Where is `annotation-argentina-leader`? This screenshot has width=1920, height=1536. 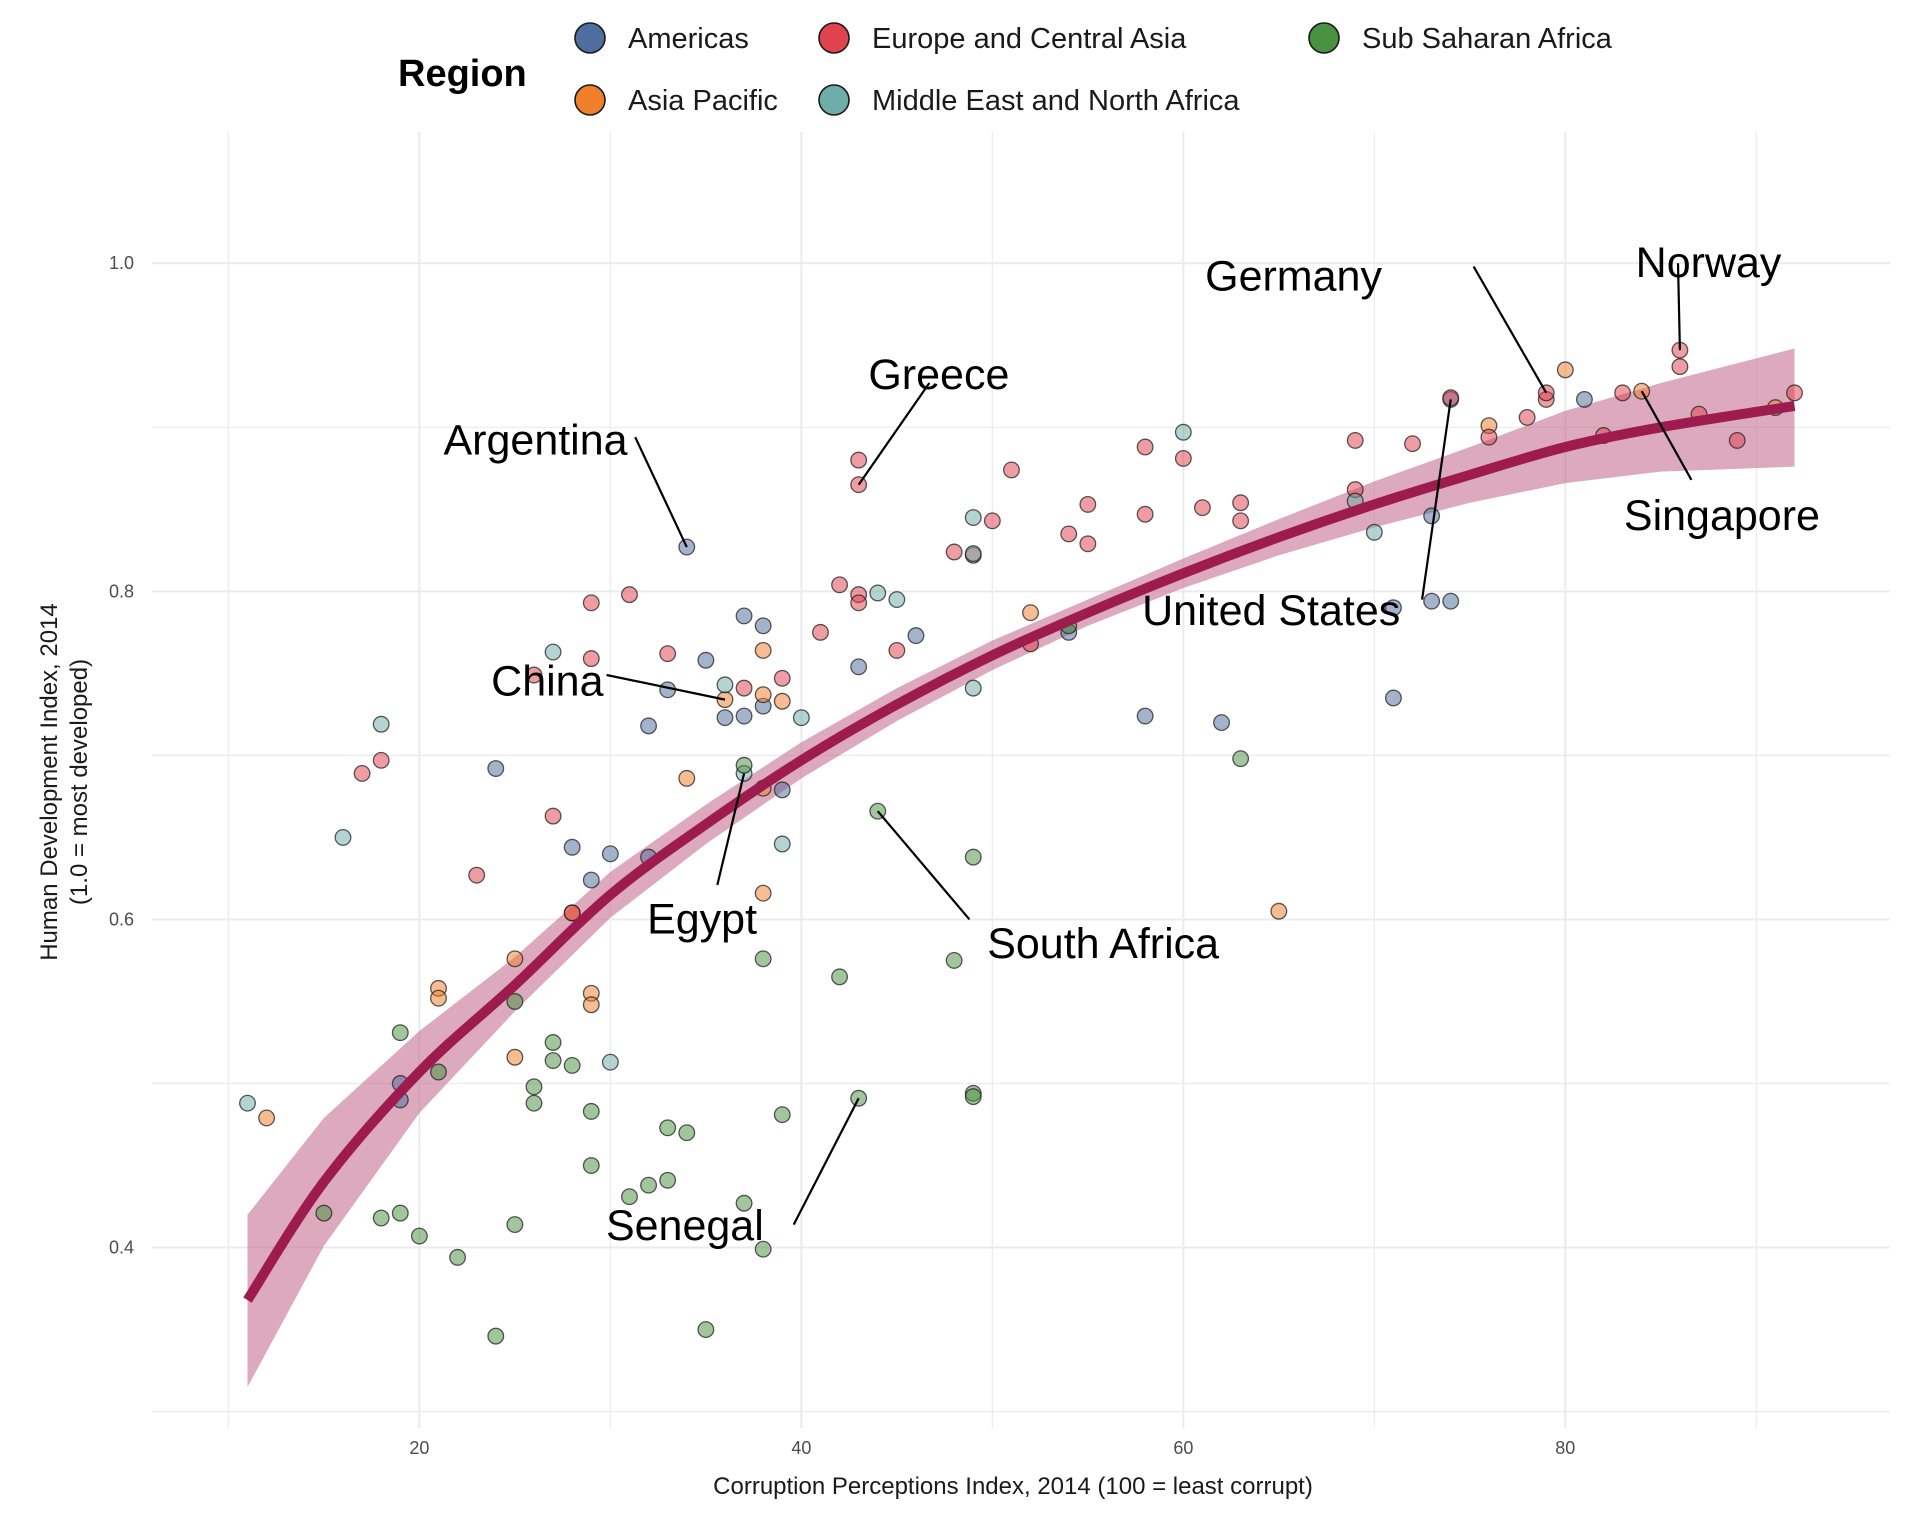
annotation-argentina-leader is located at coordinates (661, 492).